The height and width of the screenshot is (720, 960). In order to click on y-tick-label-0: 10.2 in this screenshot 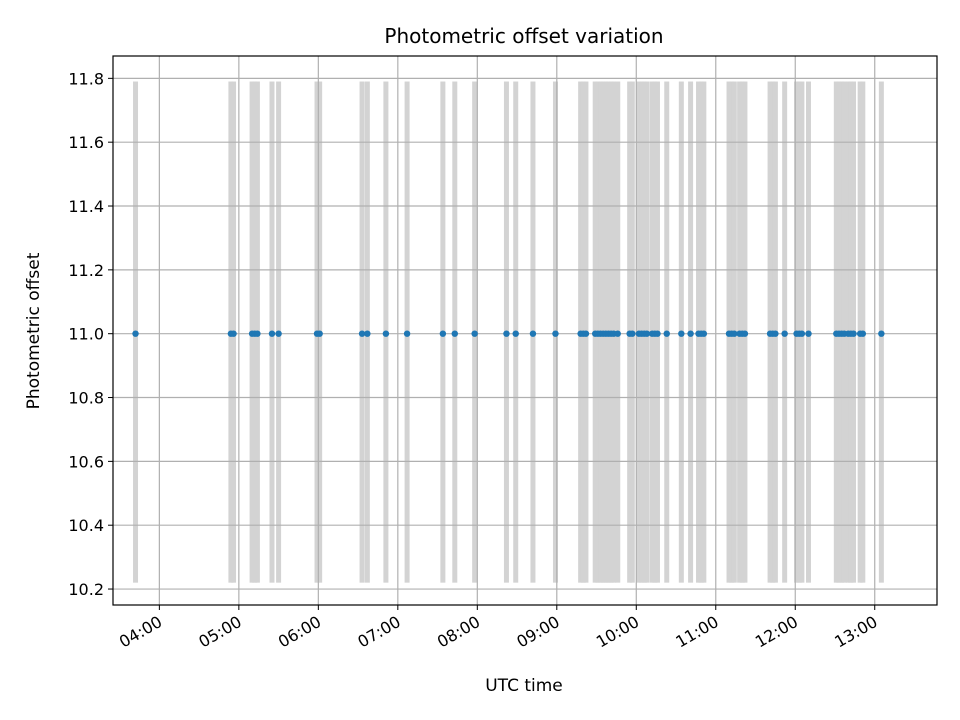, I will do `click(86, 589)`.